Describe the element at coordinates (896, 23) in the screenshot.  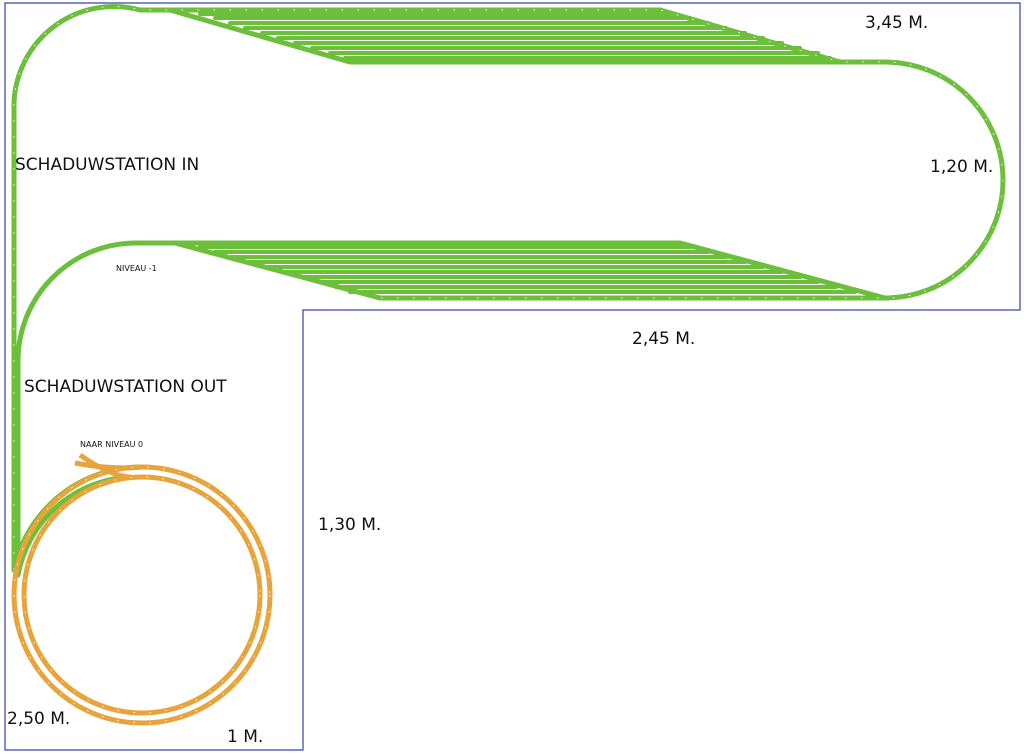
I see `dimension-label: 3,45 M.` at that location.